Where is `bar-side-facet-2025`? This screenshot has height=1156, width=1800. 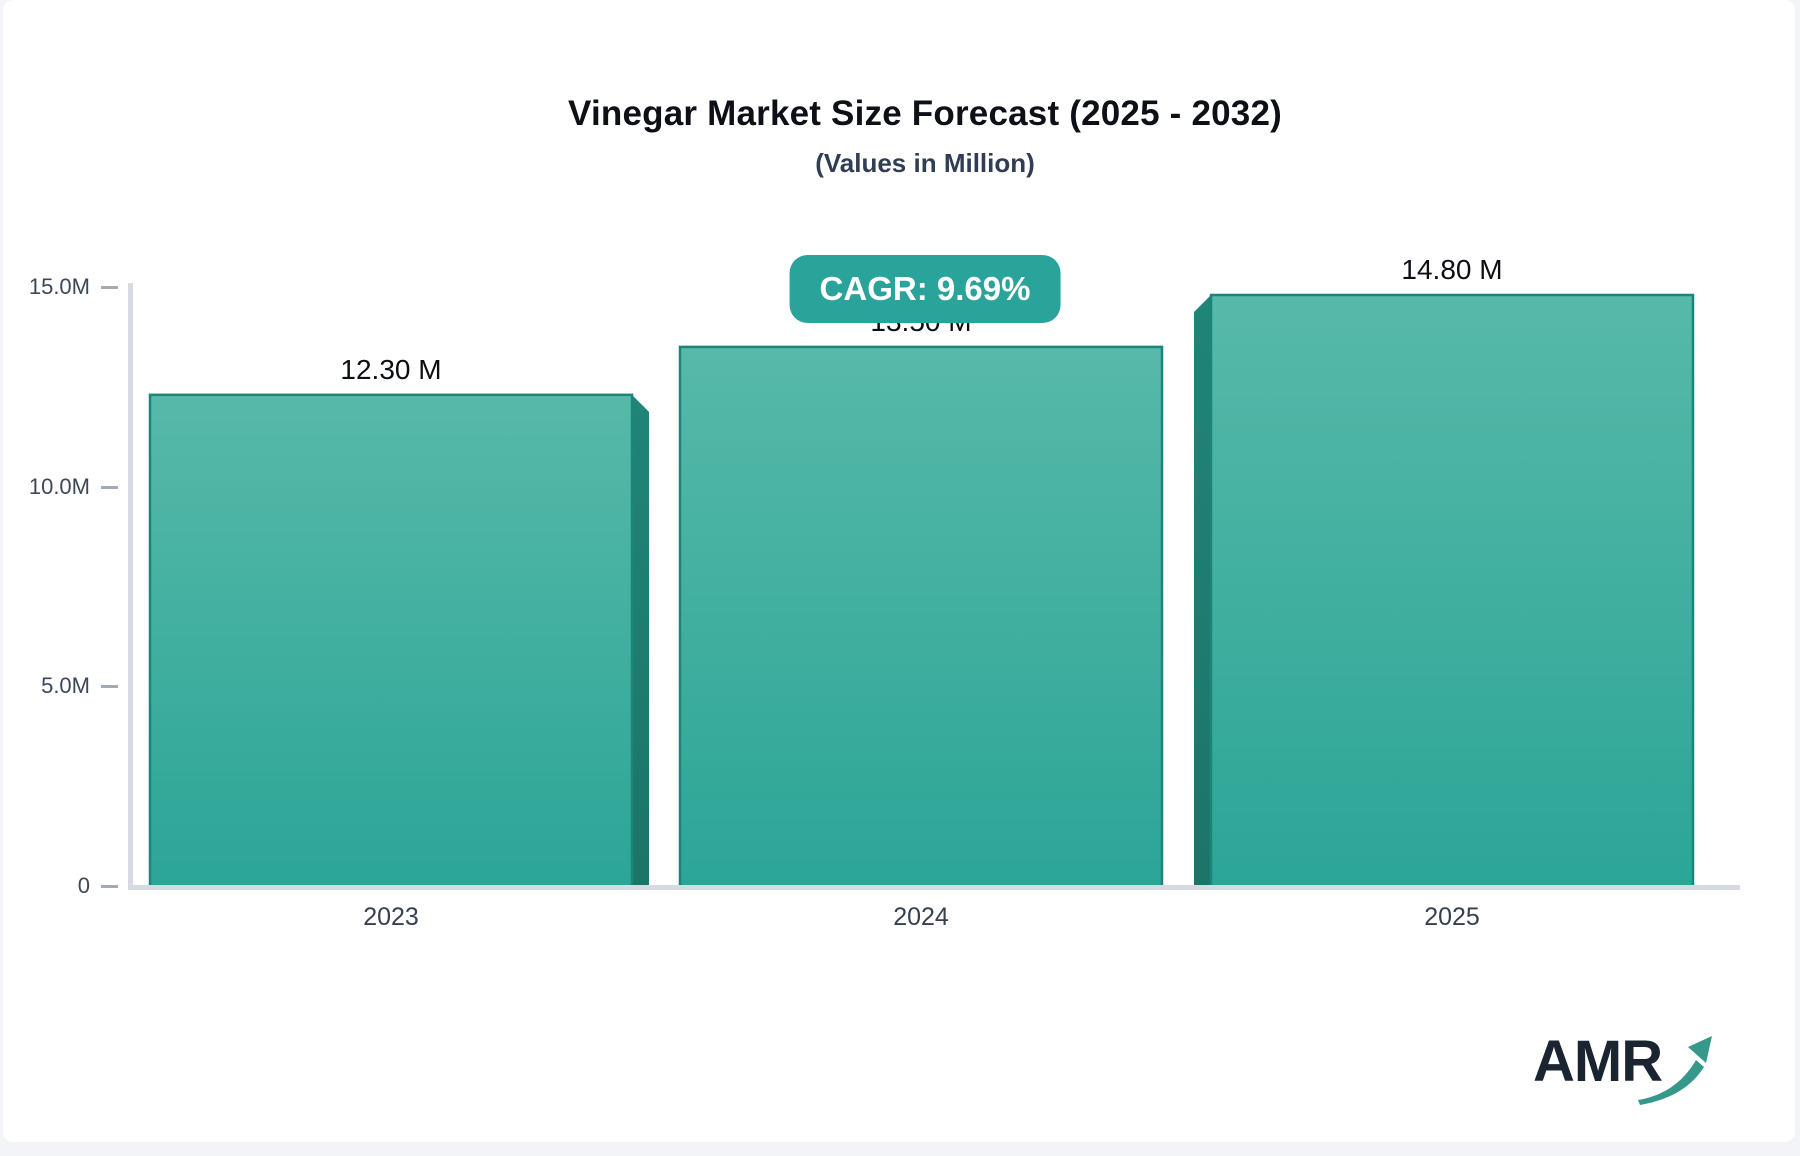
bar-side-facet-2025 is located at coordinates (1202, 591).